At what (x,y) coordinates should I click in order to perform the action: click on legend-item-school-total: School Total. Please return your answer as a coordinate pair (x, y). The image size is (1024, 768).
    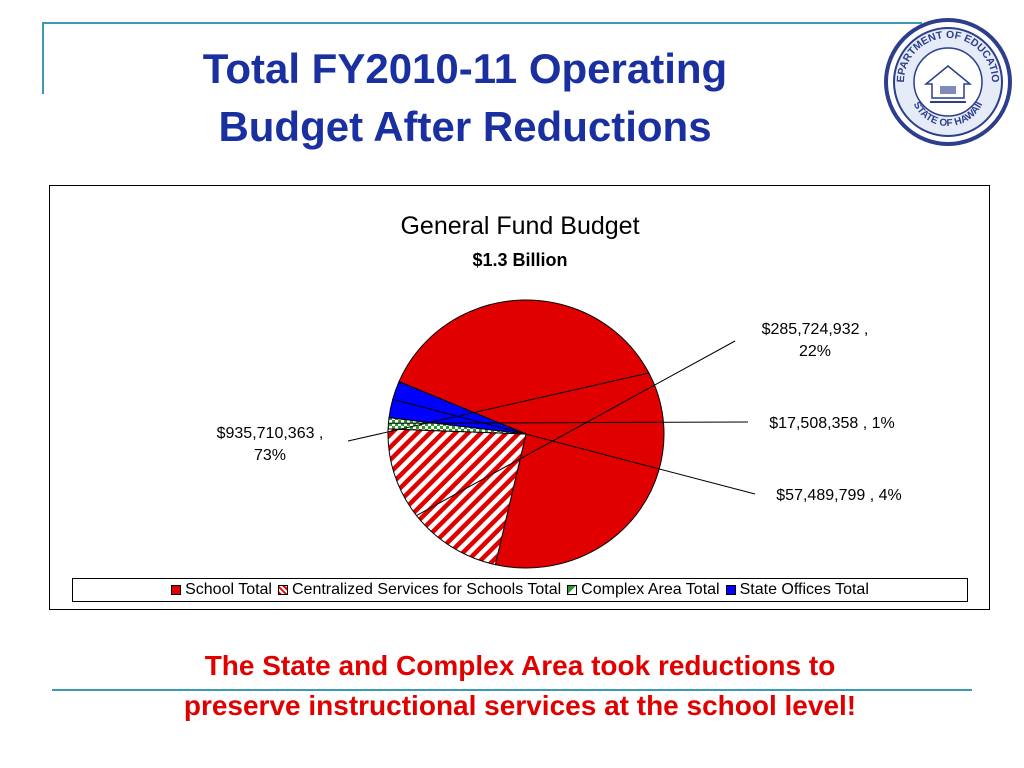
    Looking at the image, I should click on (221, 590).